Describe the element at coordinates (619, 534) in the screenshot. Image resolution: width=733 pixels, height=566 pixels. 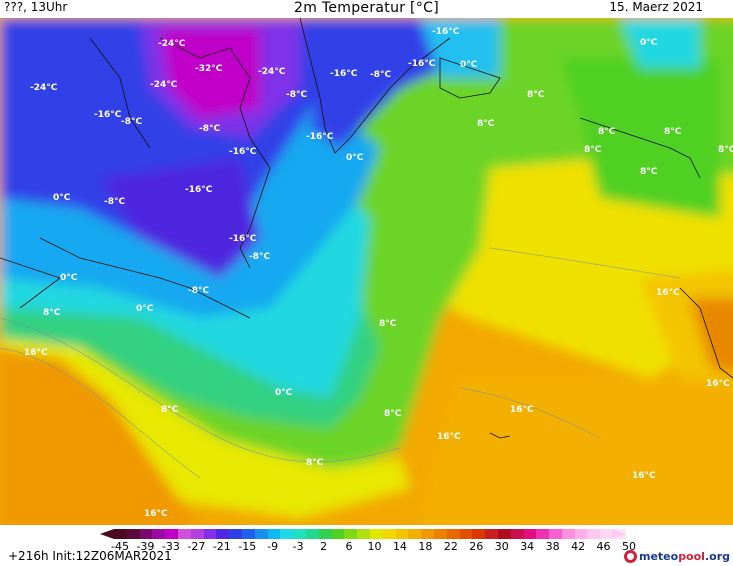
I see `colorbar-max-arrow` at that location.